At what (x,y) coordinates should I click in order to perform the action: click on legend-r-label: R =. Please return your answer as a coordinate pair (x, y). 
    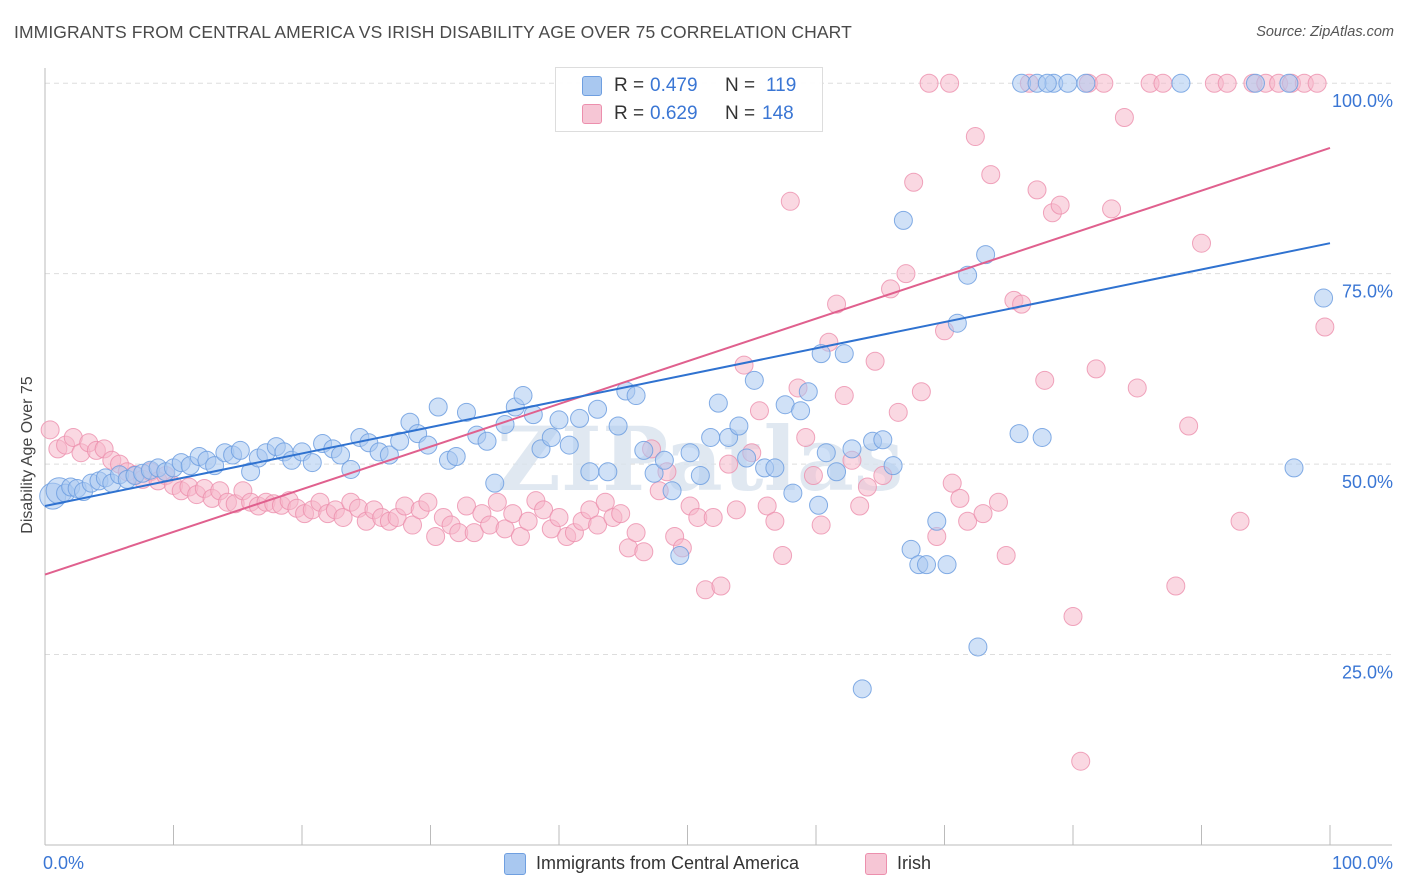
    Looking at the image, I should click on (629, 113).